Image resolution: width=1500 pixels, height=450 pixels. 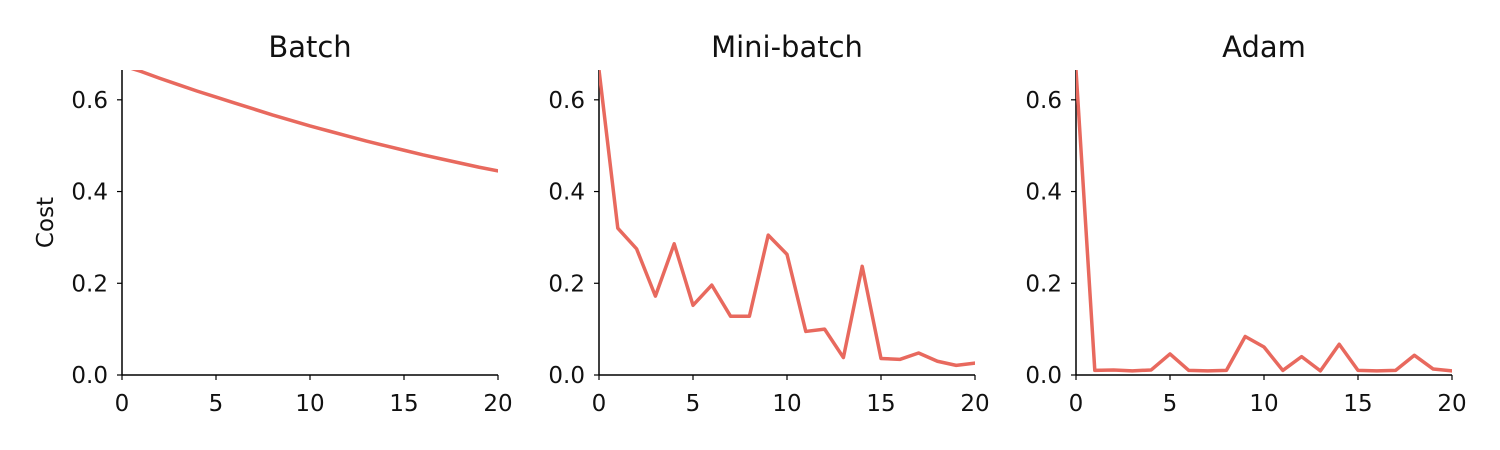 I want to click on panel-title: Mini-batch, so click(x=787, y=47).